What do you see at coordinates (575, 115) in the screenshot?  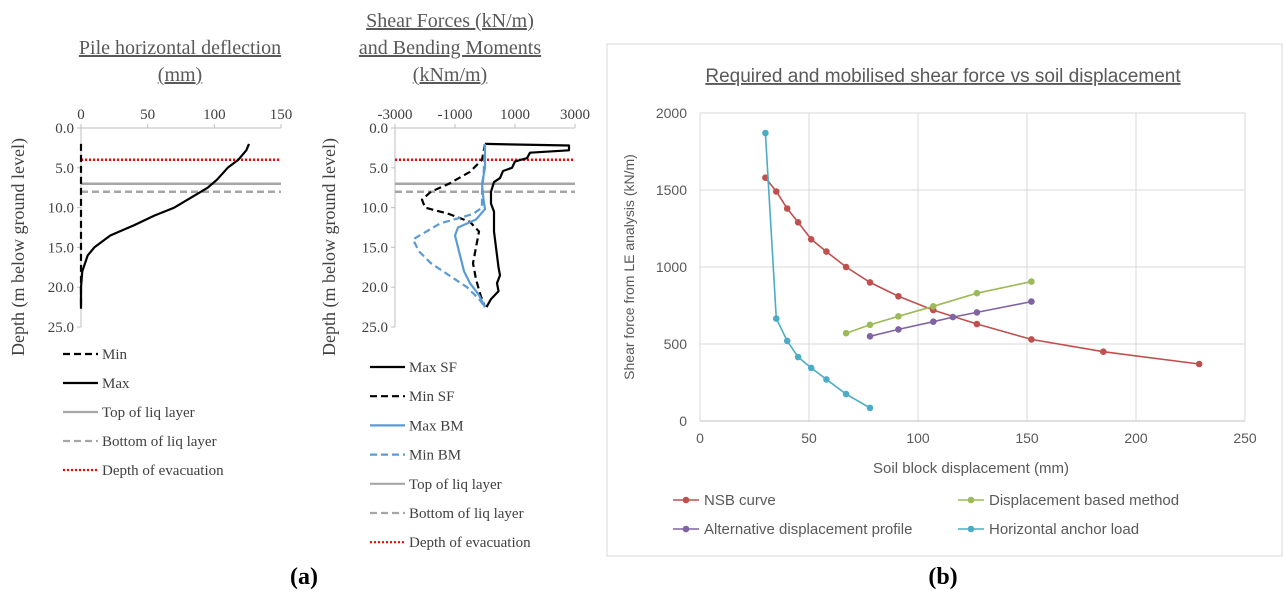 I see `a2-x-tick-label: 3000` at bounding box center [575, 115].